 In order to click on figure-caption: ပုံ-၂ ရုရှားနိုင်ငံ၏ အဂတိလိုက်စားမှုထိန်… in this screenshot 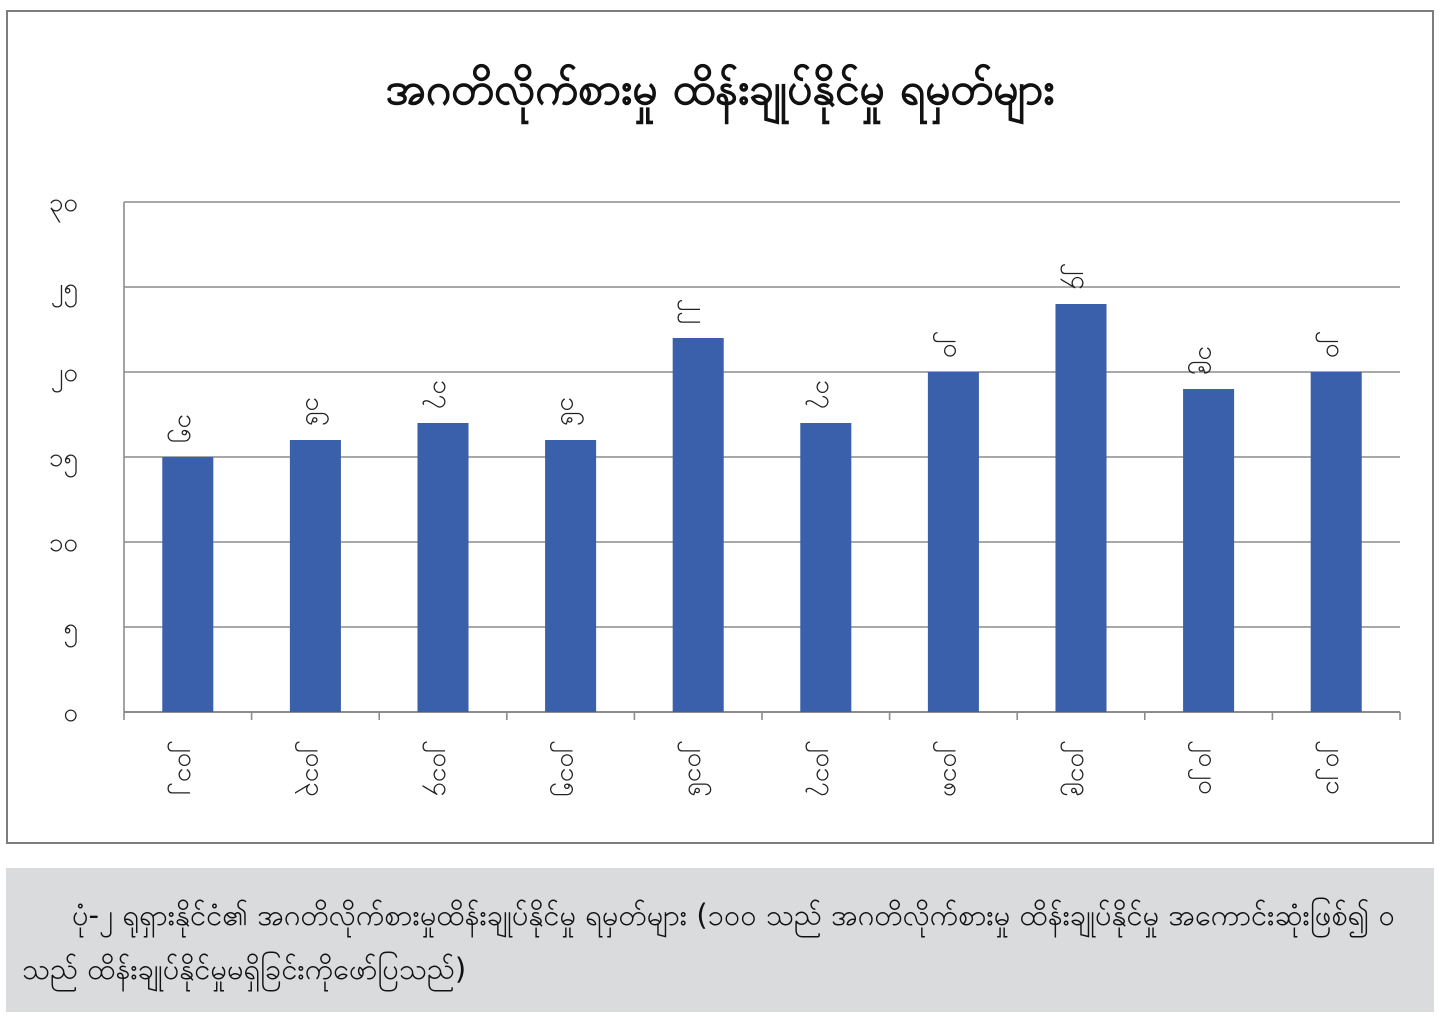, I will do `click(708, 942)`.